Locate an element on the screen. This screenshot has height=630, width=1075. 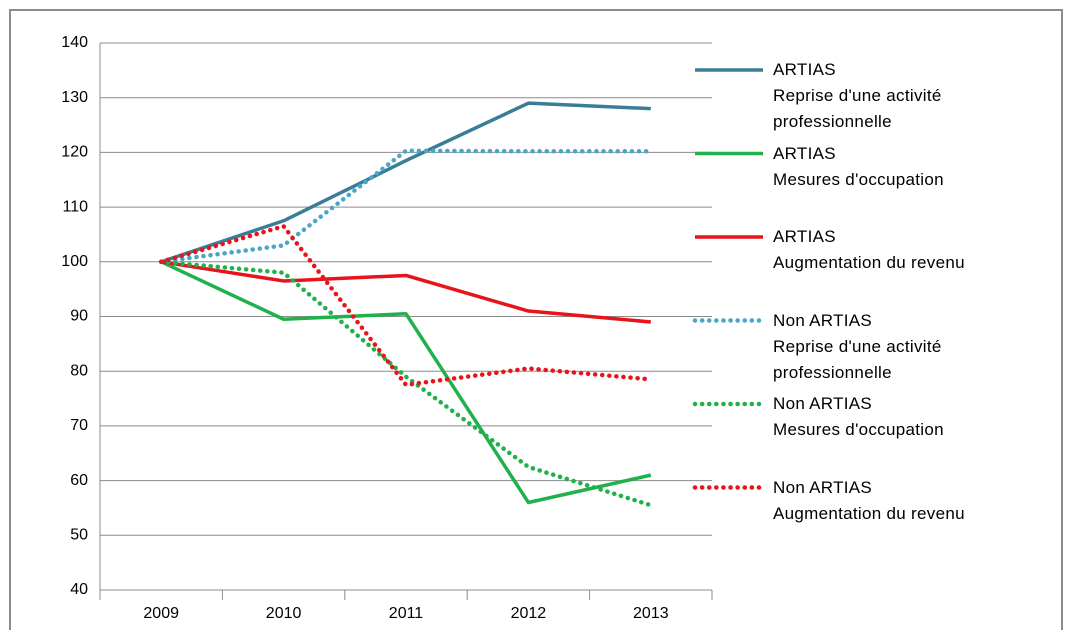
x-tick-label: 2011 is located at coordinates (406, 613).